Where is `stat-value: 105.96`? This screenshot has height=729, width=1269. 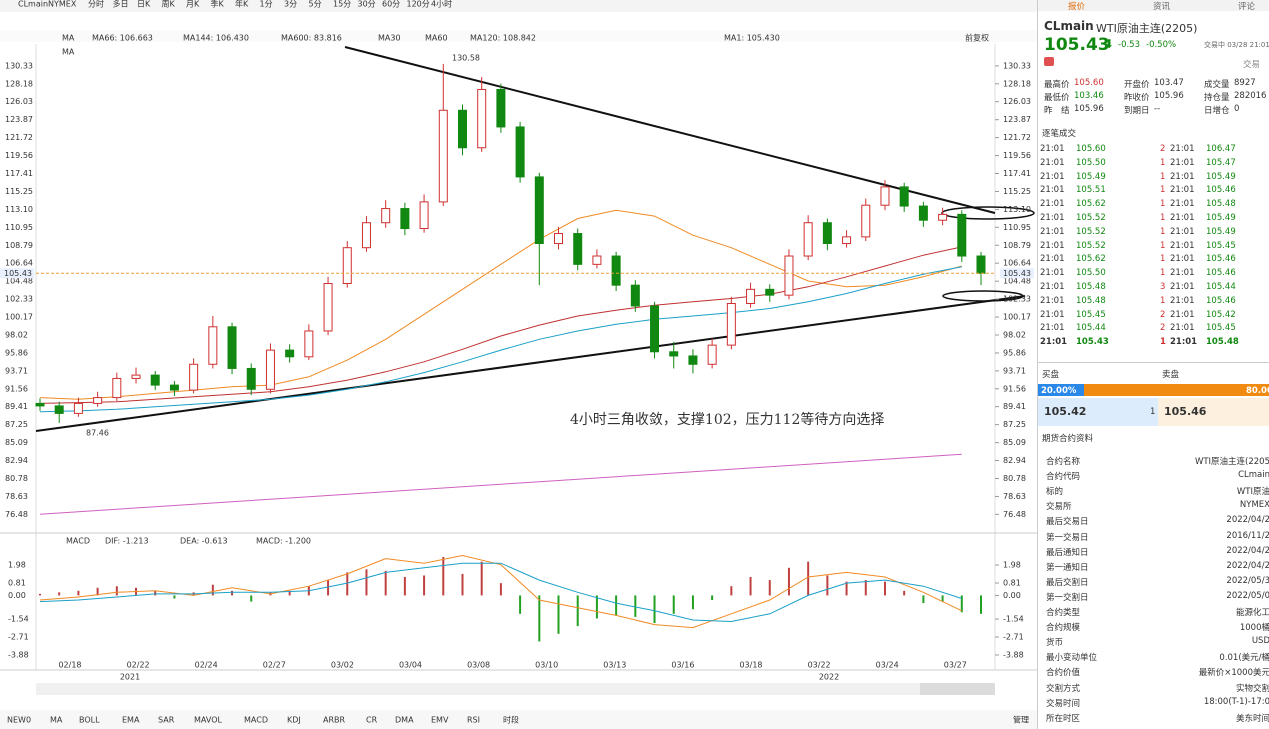 stat-value: 105.96 is located at coordinates (1089, 109).